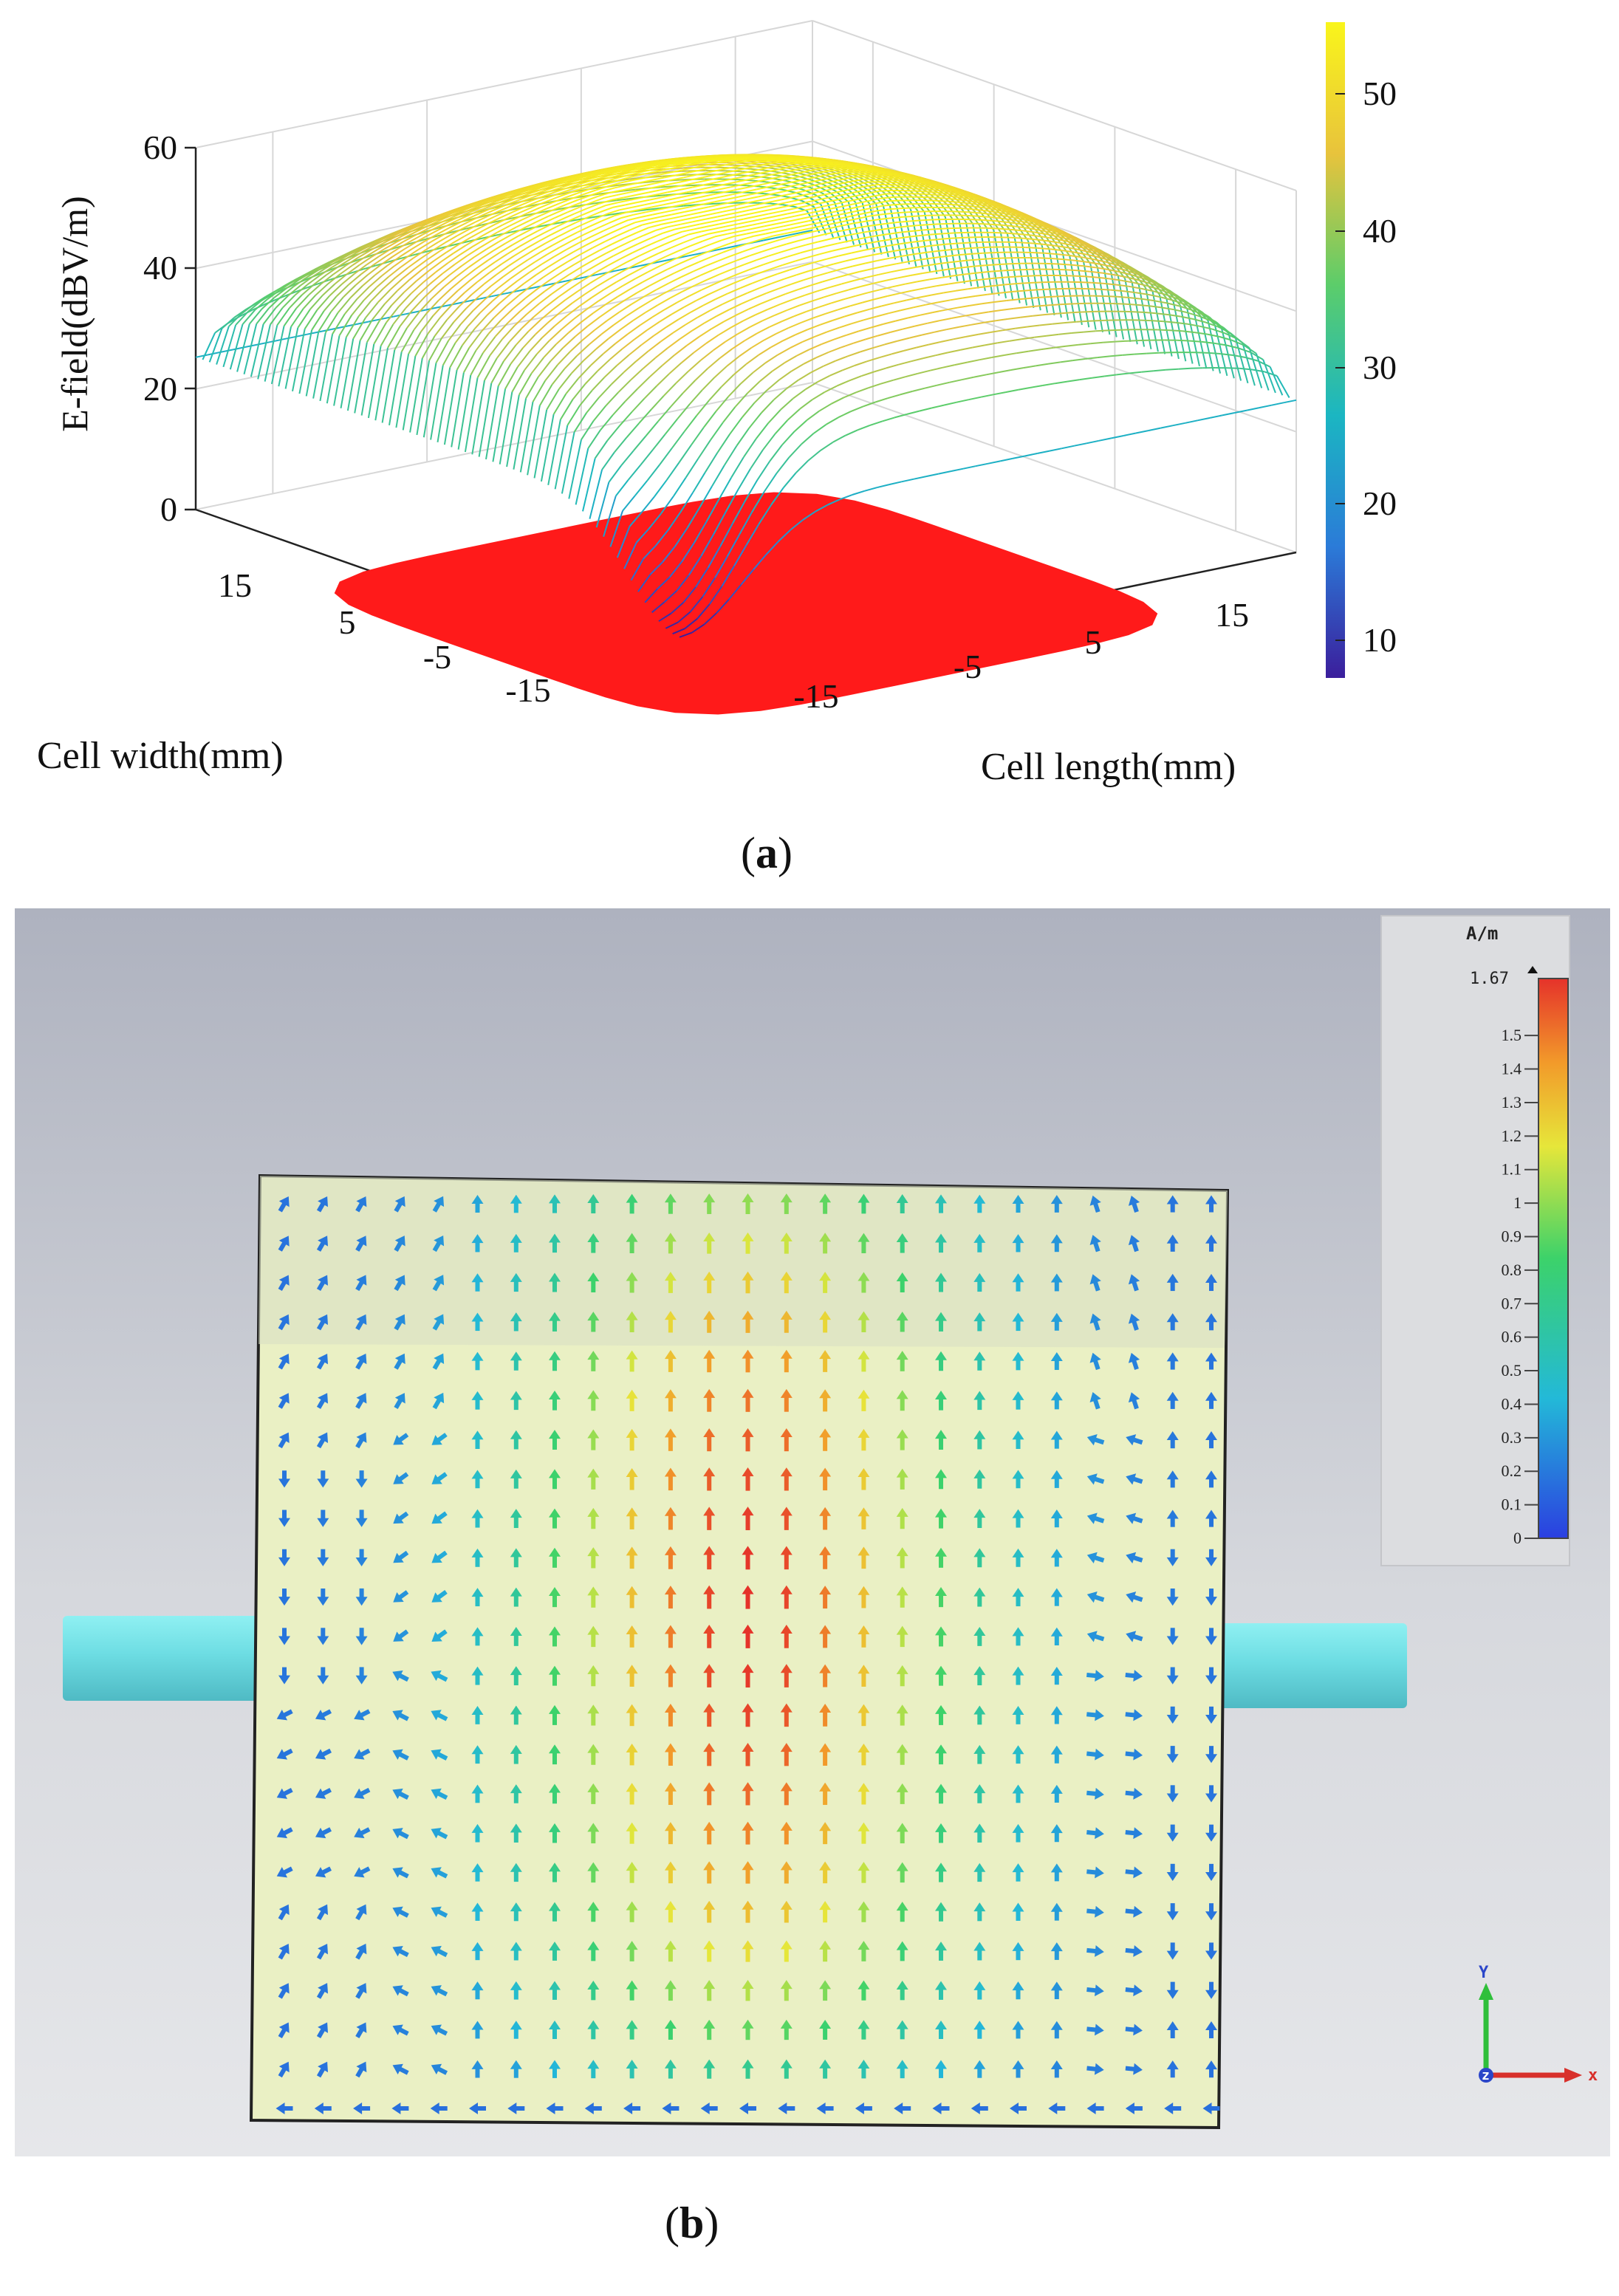 The width and height of the screenshot is (1619, 2296). What do you see at coordinates (1512, 1470) in the screenshot?
I see `colorbar-tick: 0.2` at bounding box center [1512, 1470].